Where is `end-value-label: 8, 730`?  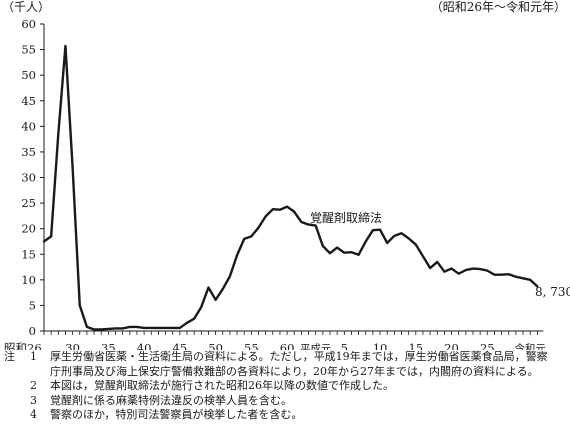
end-value-label: 8, 730 is located at coordinates (552, 292).